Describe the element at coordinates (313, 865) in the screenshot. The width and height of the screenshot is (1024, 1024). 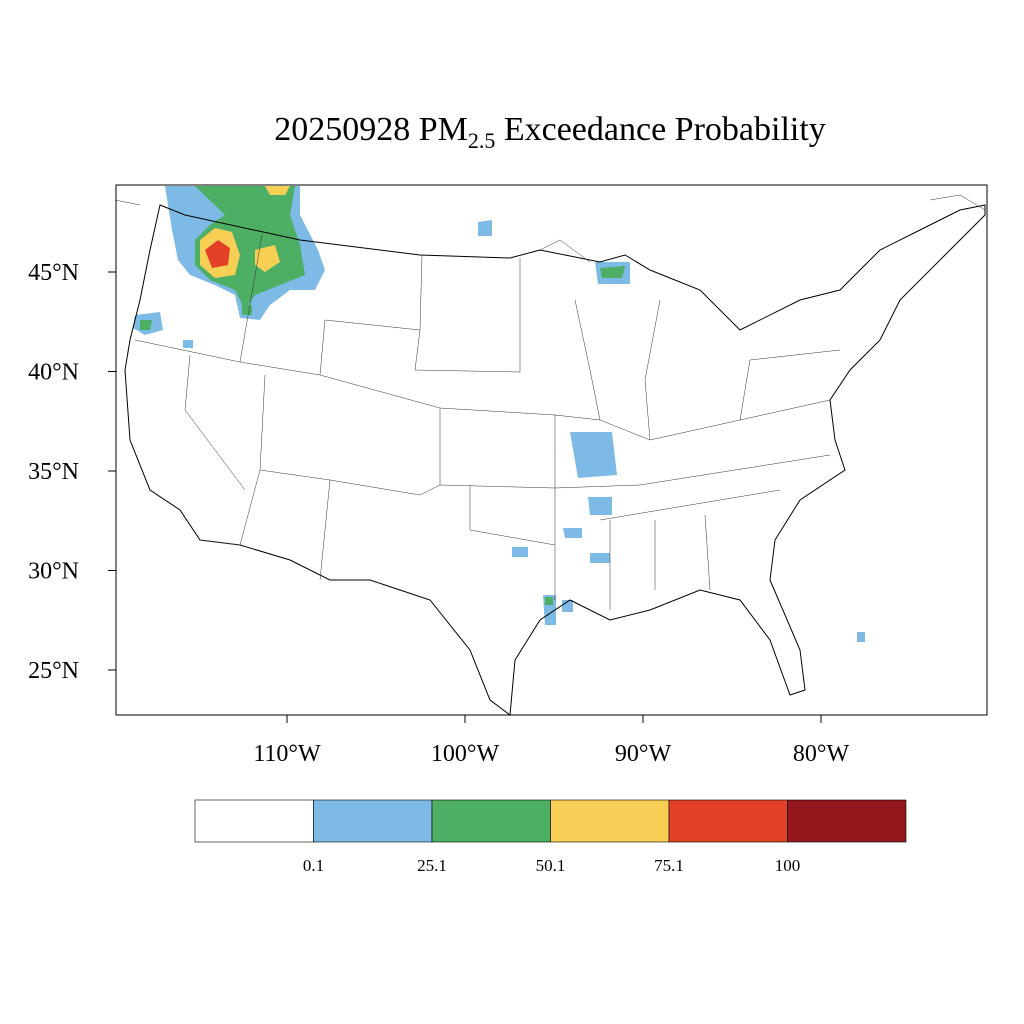
I see `colorbar-label: 0.1` at that location.